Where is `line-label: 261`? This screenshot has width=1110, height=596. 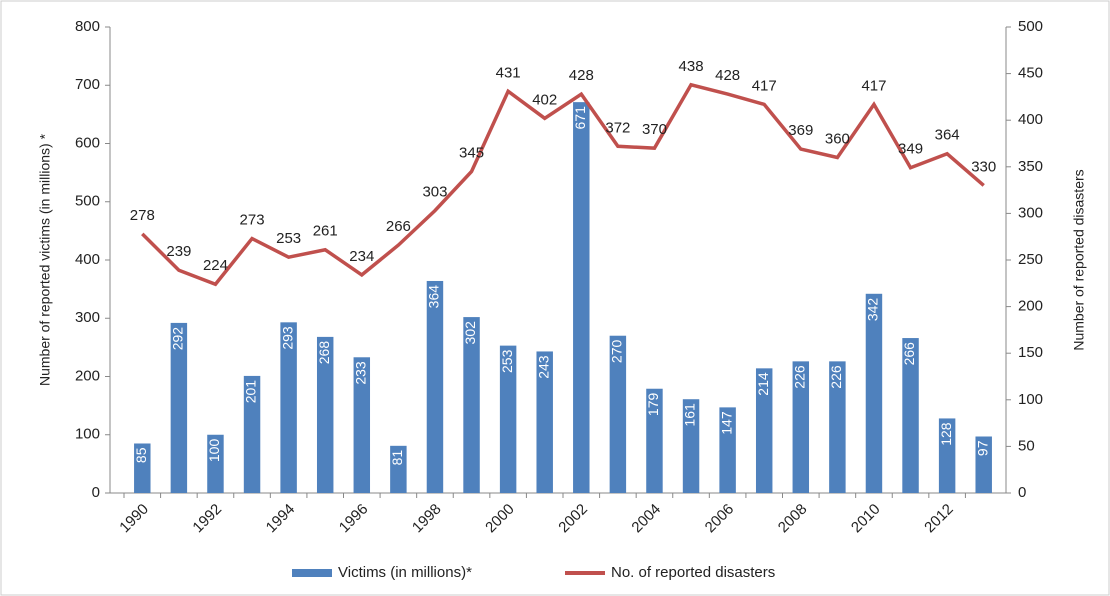
line-label: 261 is located at coordinates (325, 231).